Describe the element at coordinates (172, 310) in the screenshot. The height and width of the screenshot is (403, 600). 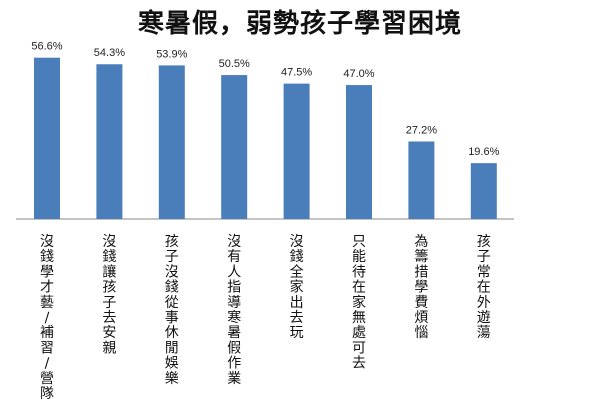
I see `category-label: 孩子沒錢從事休閒娛樂` at that location.